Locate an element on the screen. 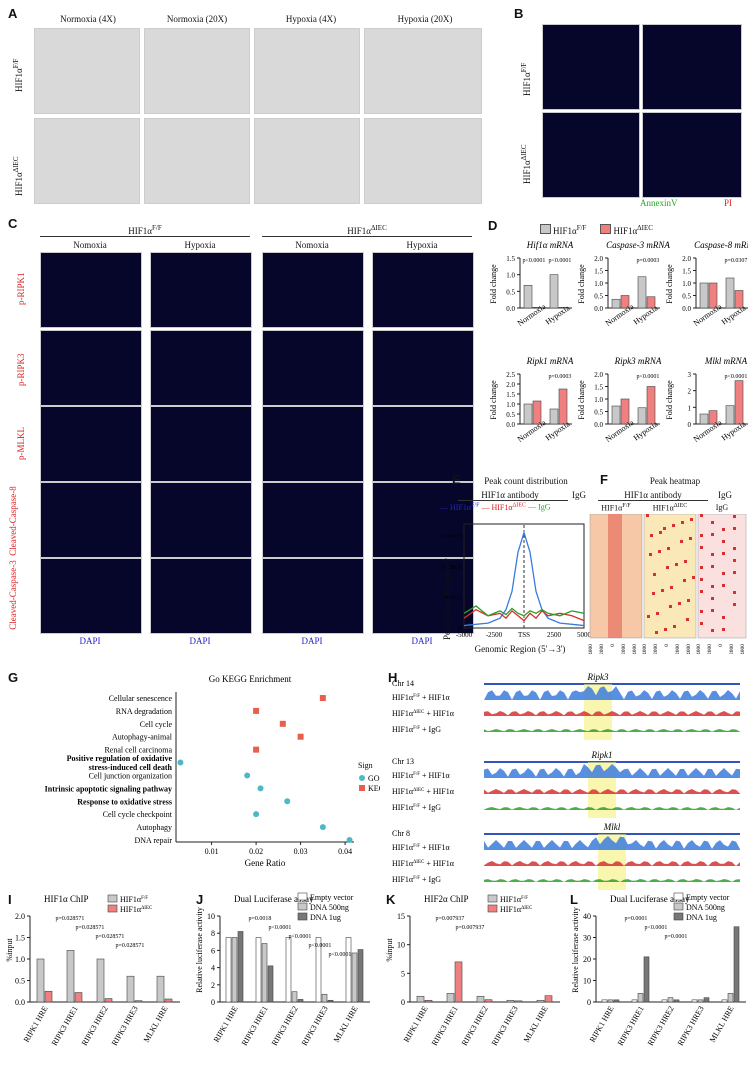 The height and width of the screenshot is (1071, 750). fluorescence-b3 is located at coordinates (591, 155).